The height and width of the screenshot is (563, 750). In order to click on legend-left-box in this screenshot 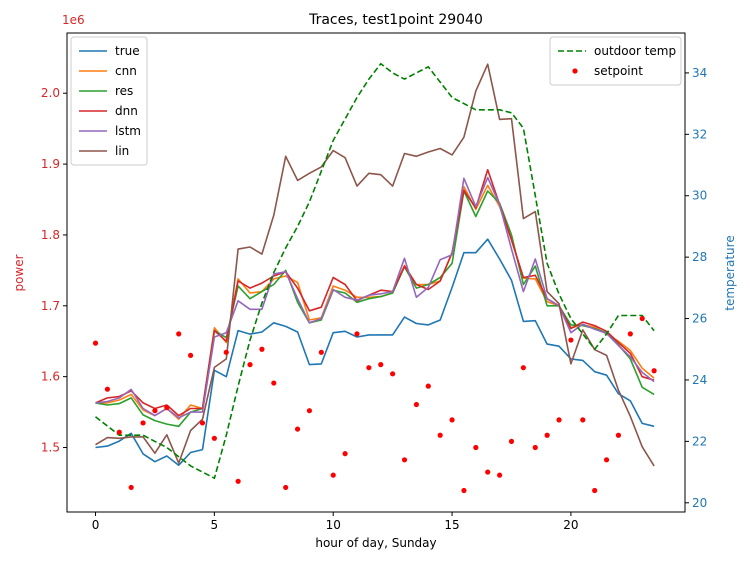, I will do `click(109, 101)`.